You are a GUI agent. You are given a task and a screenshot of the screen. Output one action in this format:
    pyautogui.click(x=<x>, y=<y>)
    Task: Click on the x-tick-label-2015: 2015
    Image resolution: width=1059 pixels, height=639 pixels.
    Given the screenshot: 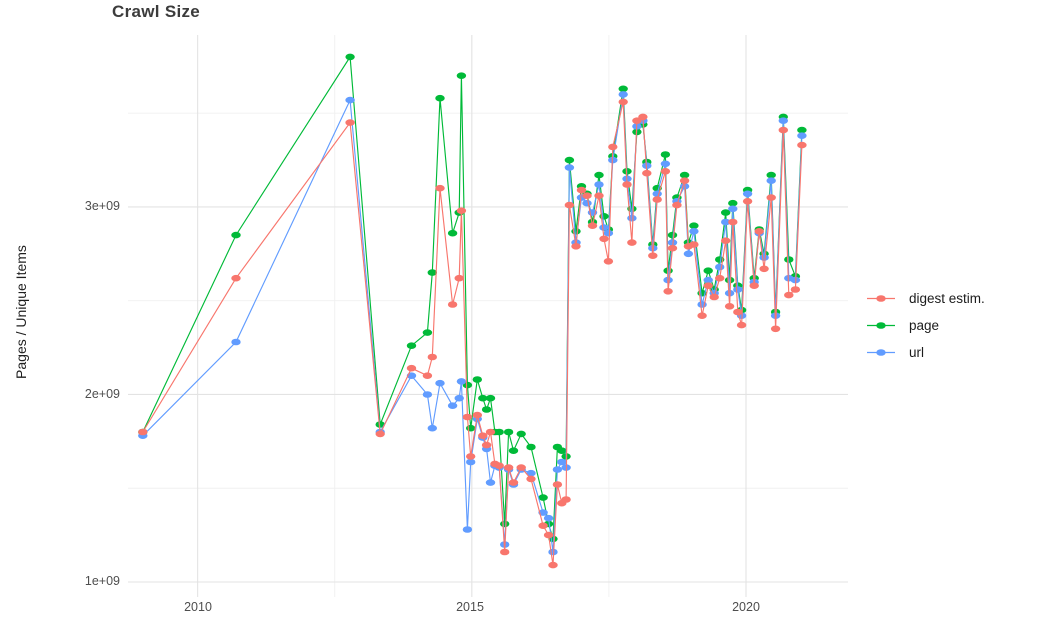 What is the action you would take?
    pyautogui.click(x=470, y=607)
    